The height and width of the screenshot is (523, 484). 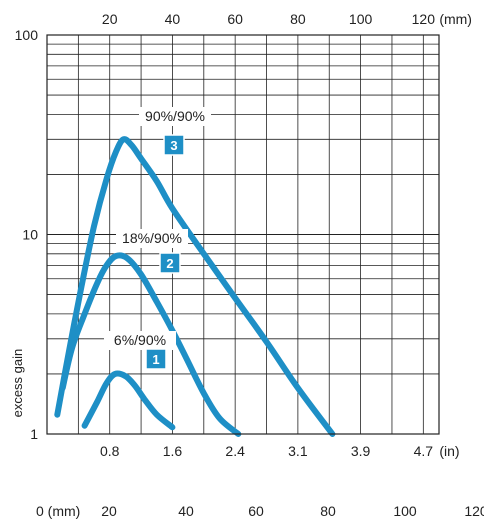 I want to click on x-extra-tick-label: 20, so click(x=109, y=511).